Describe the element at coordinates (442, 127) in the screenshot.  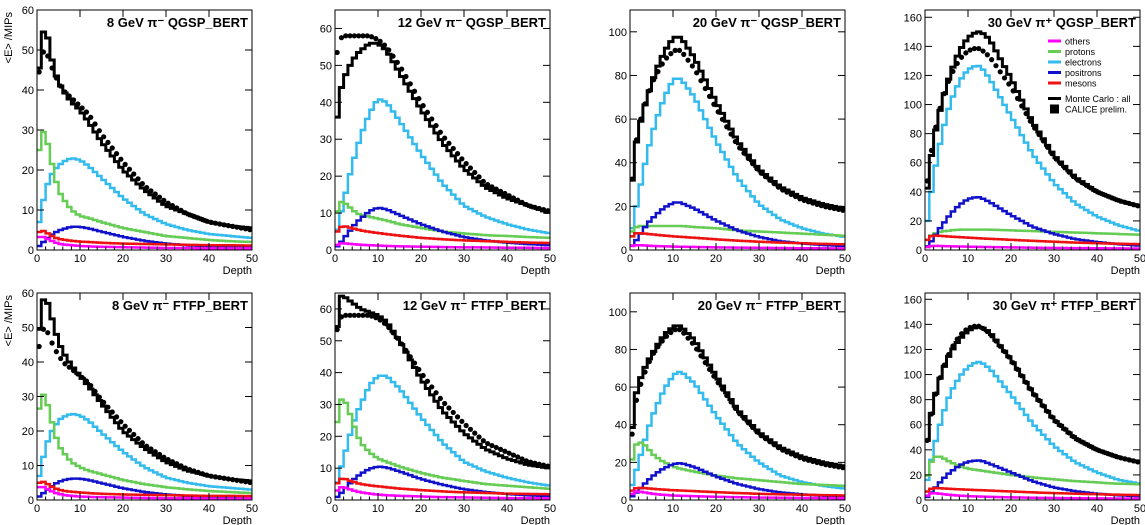
I see `series-mc_all-line` at that location.